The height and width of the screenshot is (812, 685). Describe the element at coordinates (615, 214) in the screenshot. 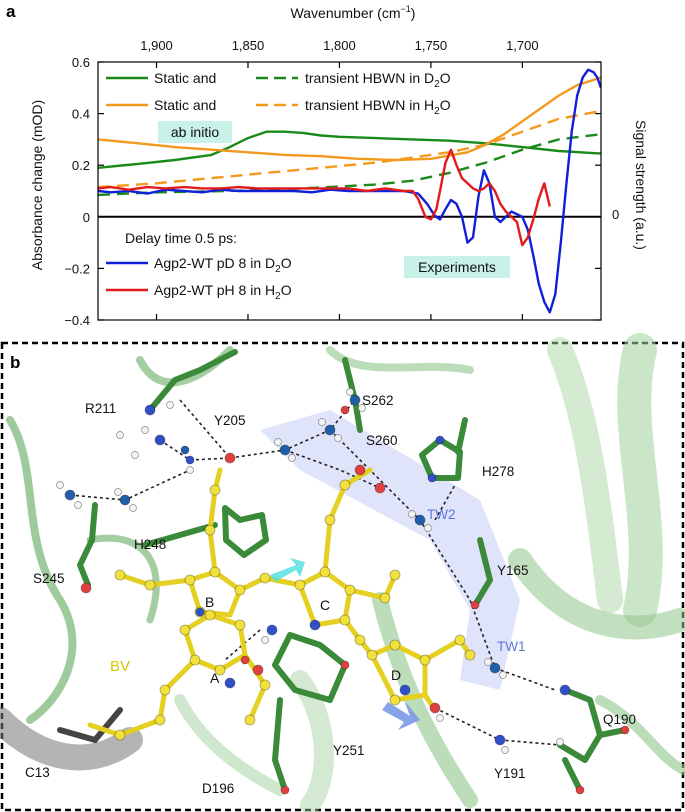

I see `right-zero-label: 0` at that location.